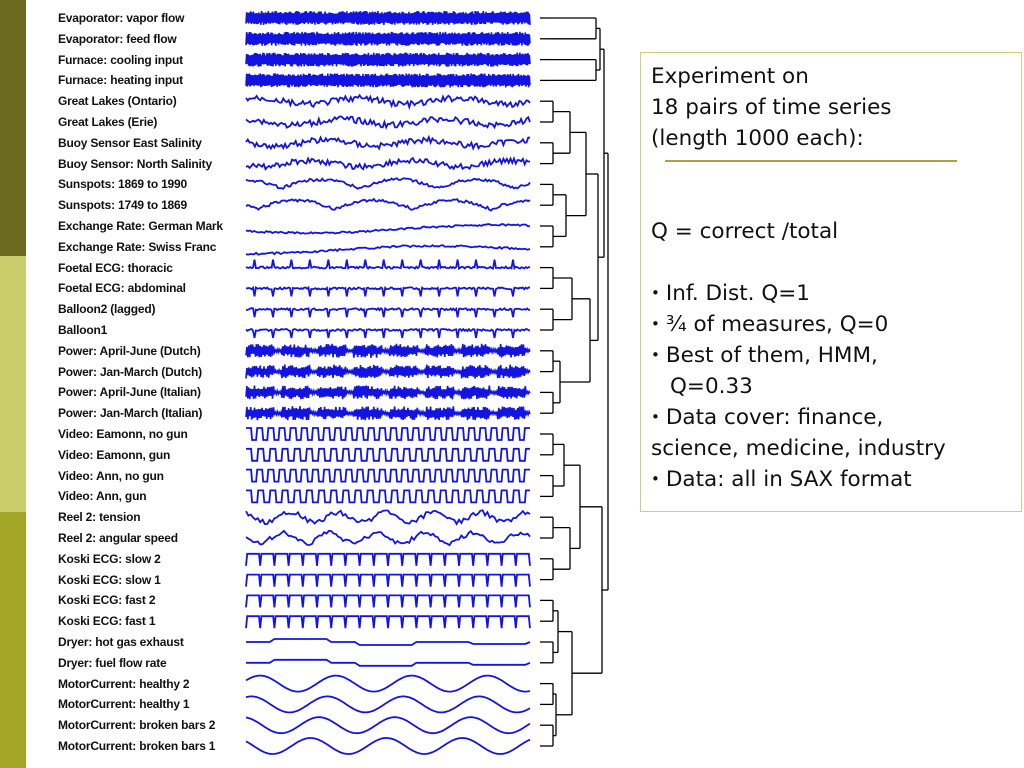 Image resolution: width=1024 pixels, height=768 pixels. I want to click on series-label: Sunspots: 1869 to 1990, so click(122, 184).